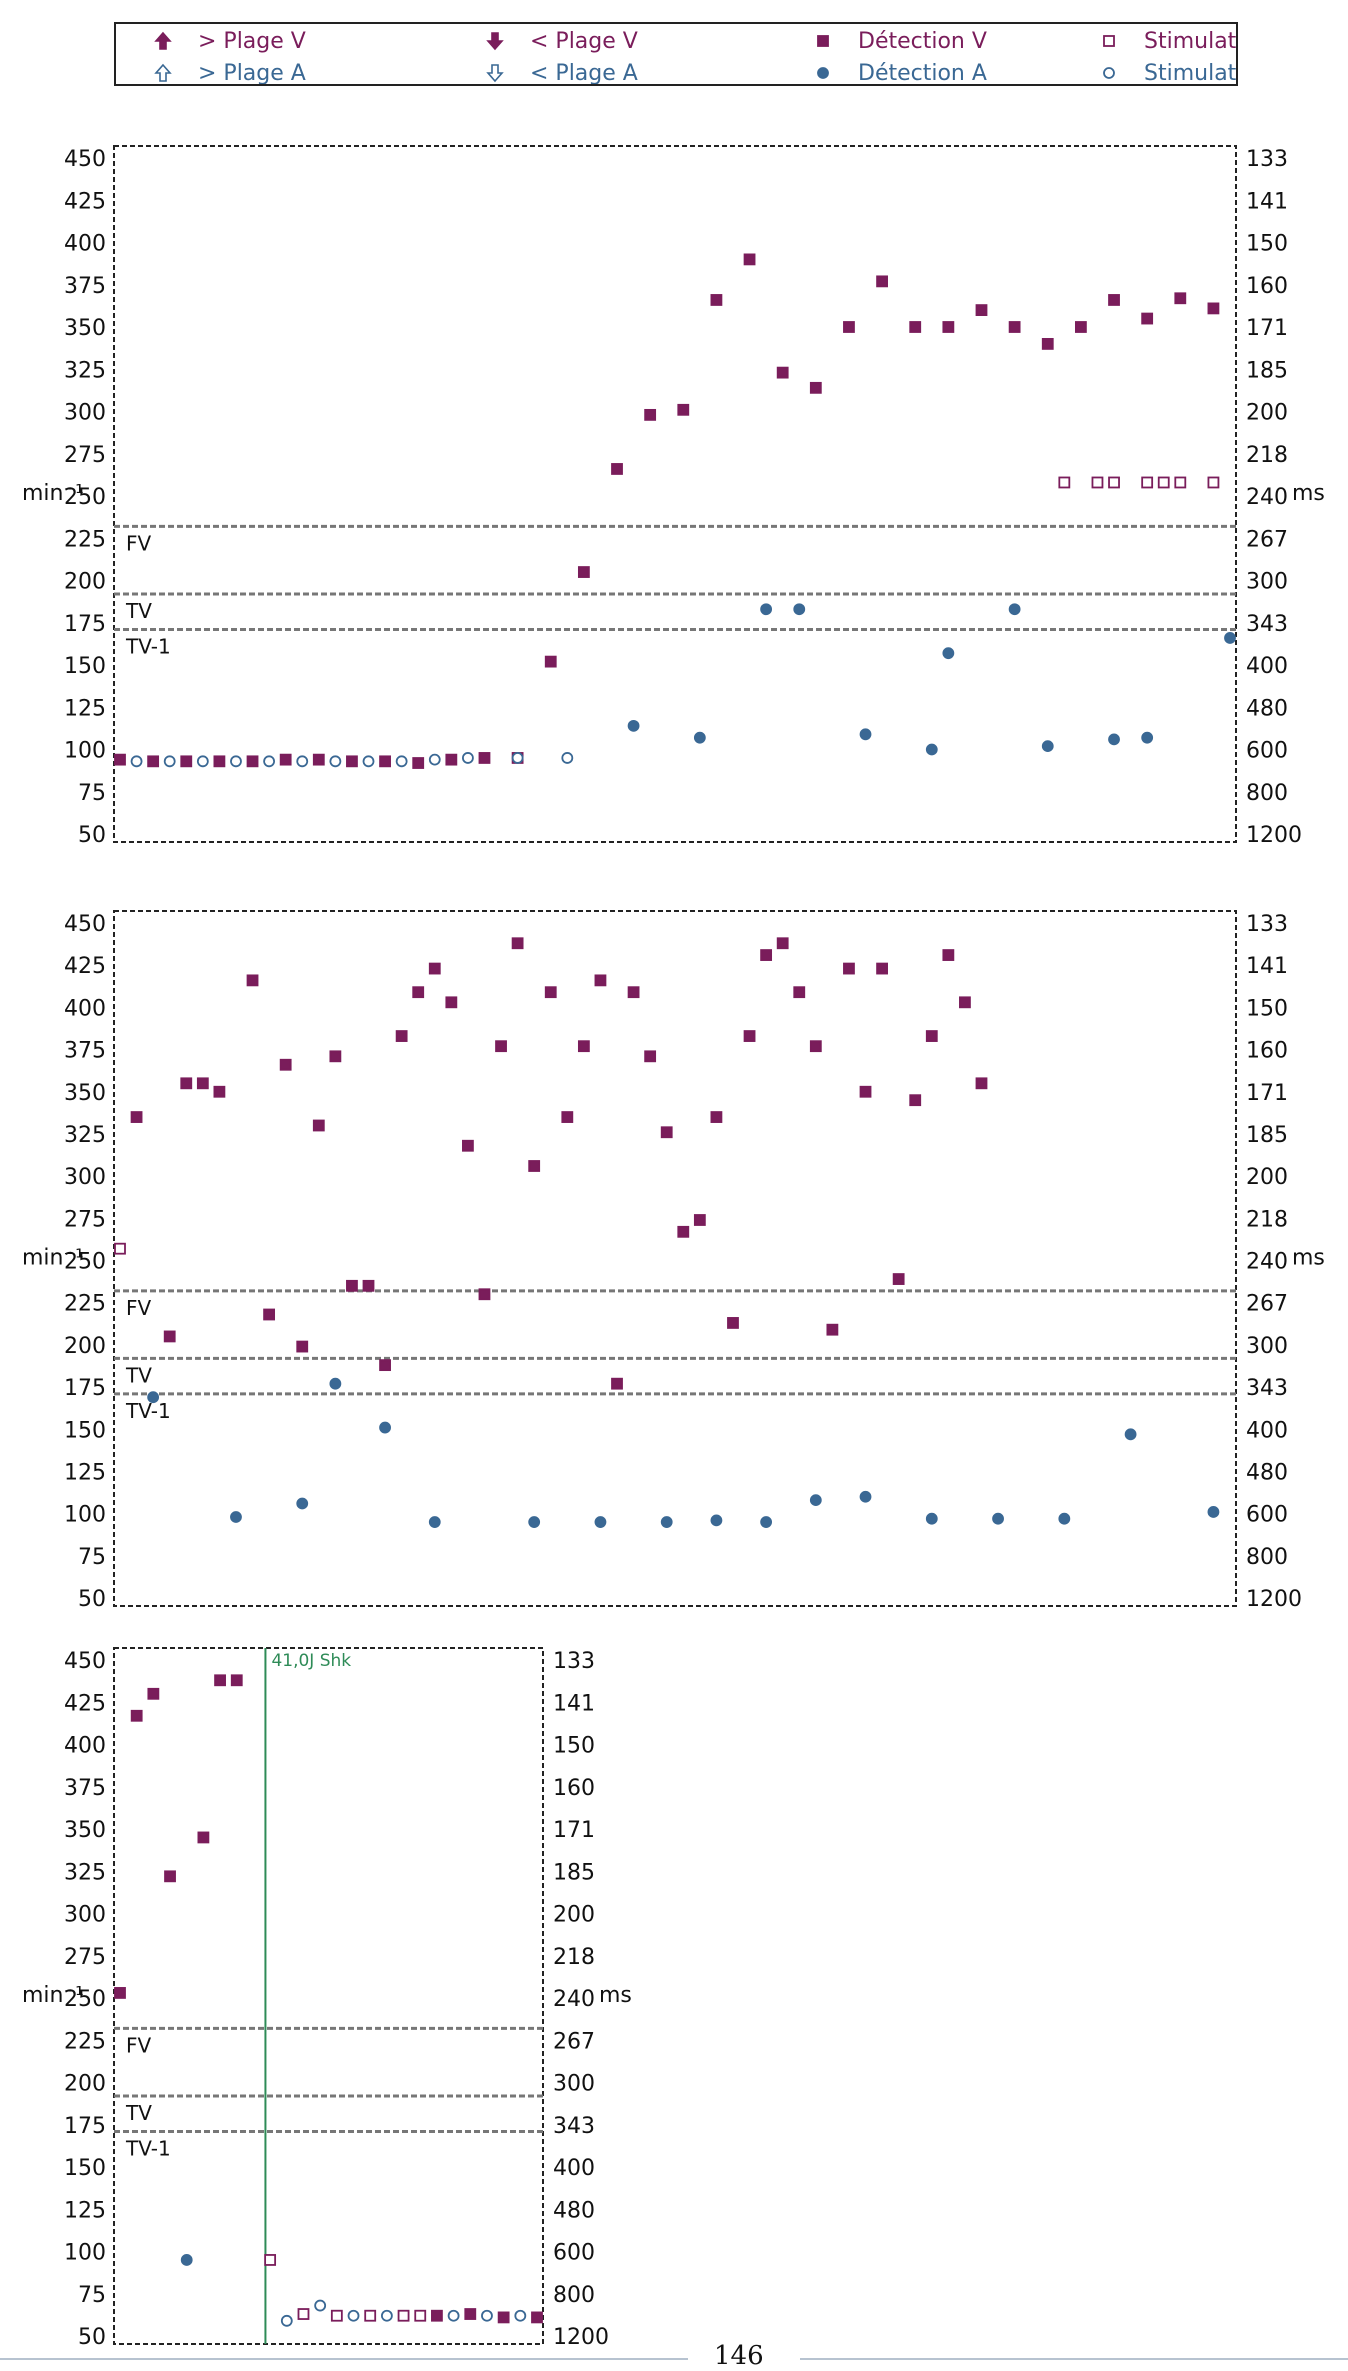 This screenshot has height=2371, width=1348. What do you see at coordinates (85, 966) in the screenshot?
I see `y-tick-label: 425` at bounding box center [85, 966].